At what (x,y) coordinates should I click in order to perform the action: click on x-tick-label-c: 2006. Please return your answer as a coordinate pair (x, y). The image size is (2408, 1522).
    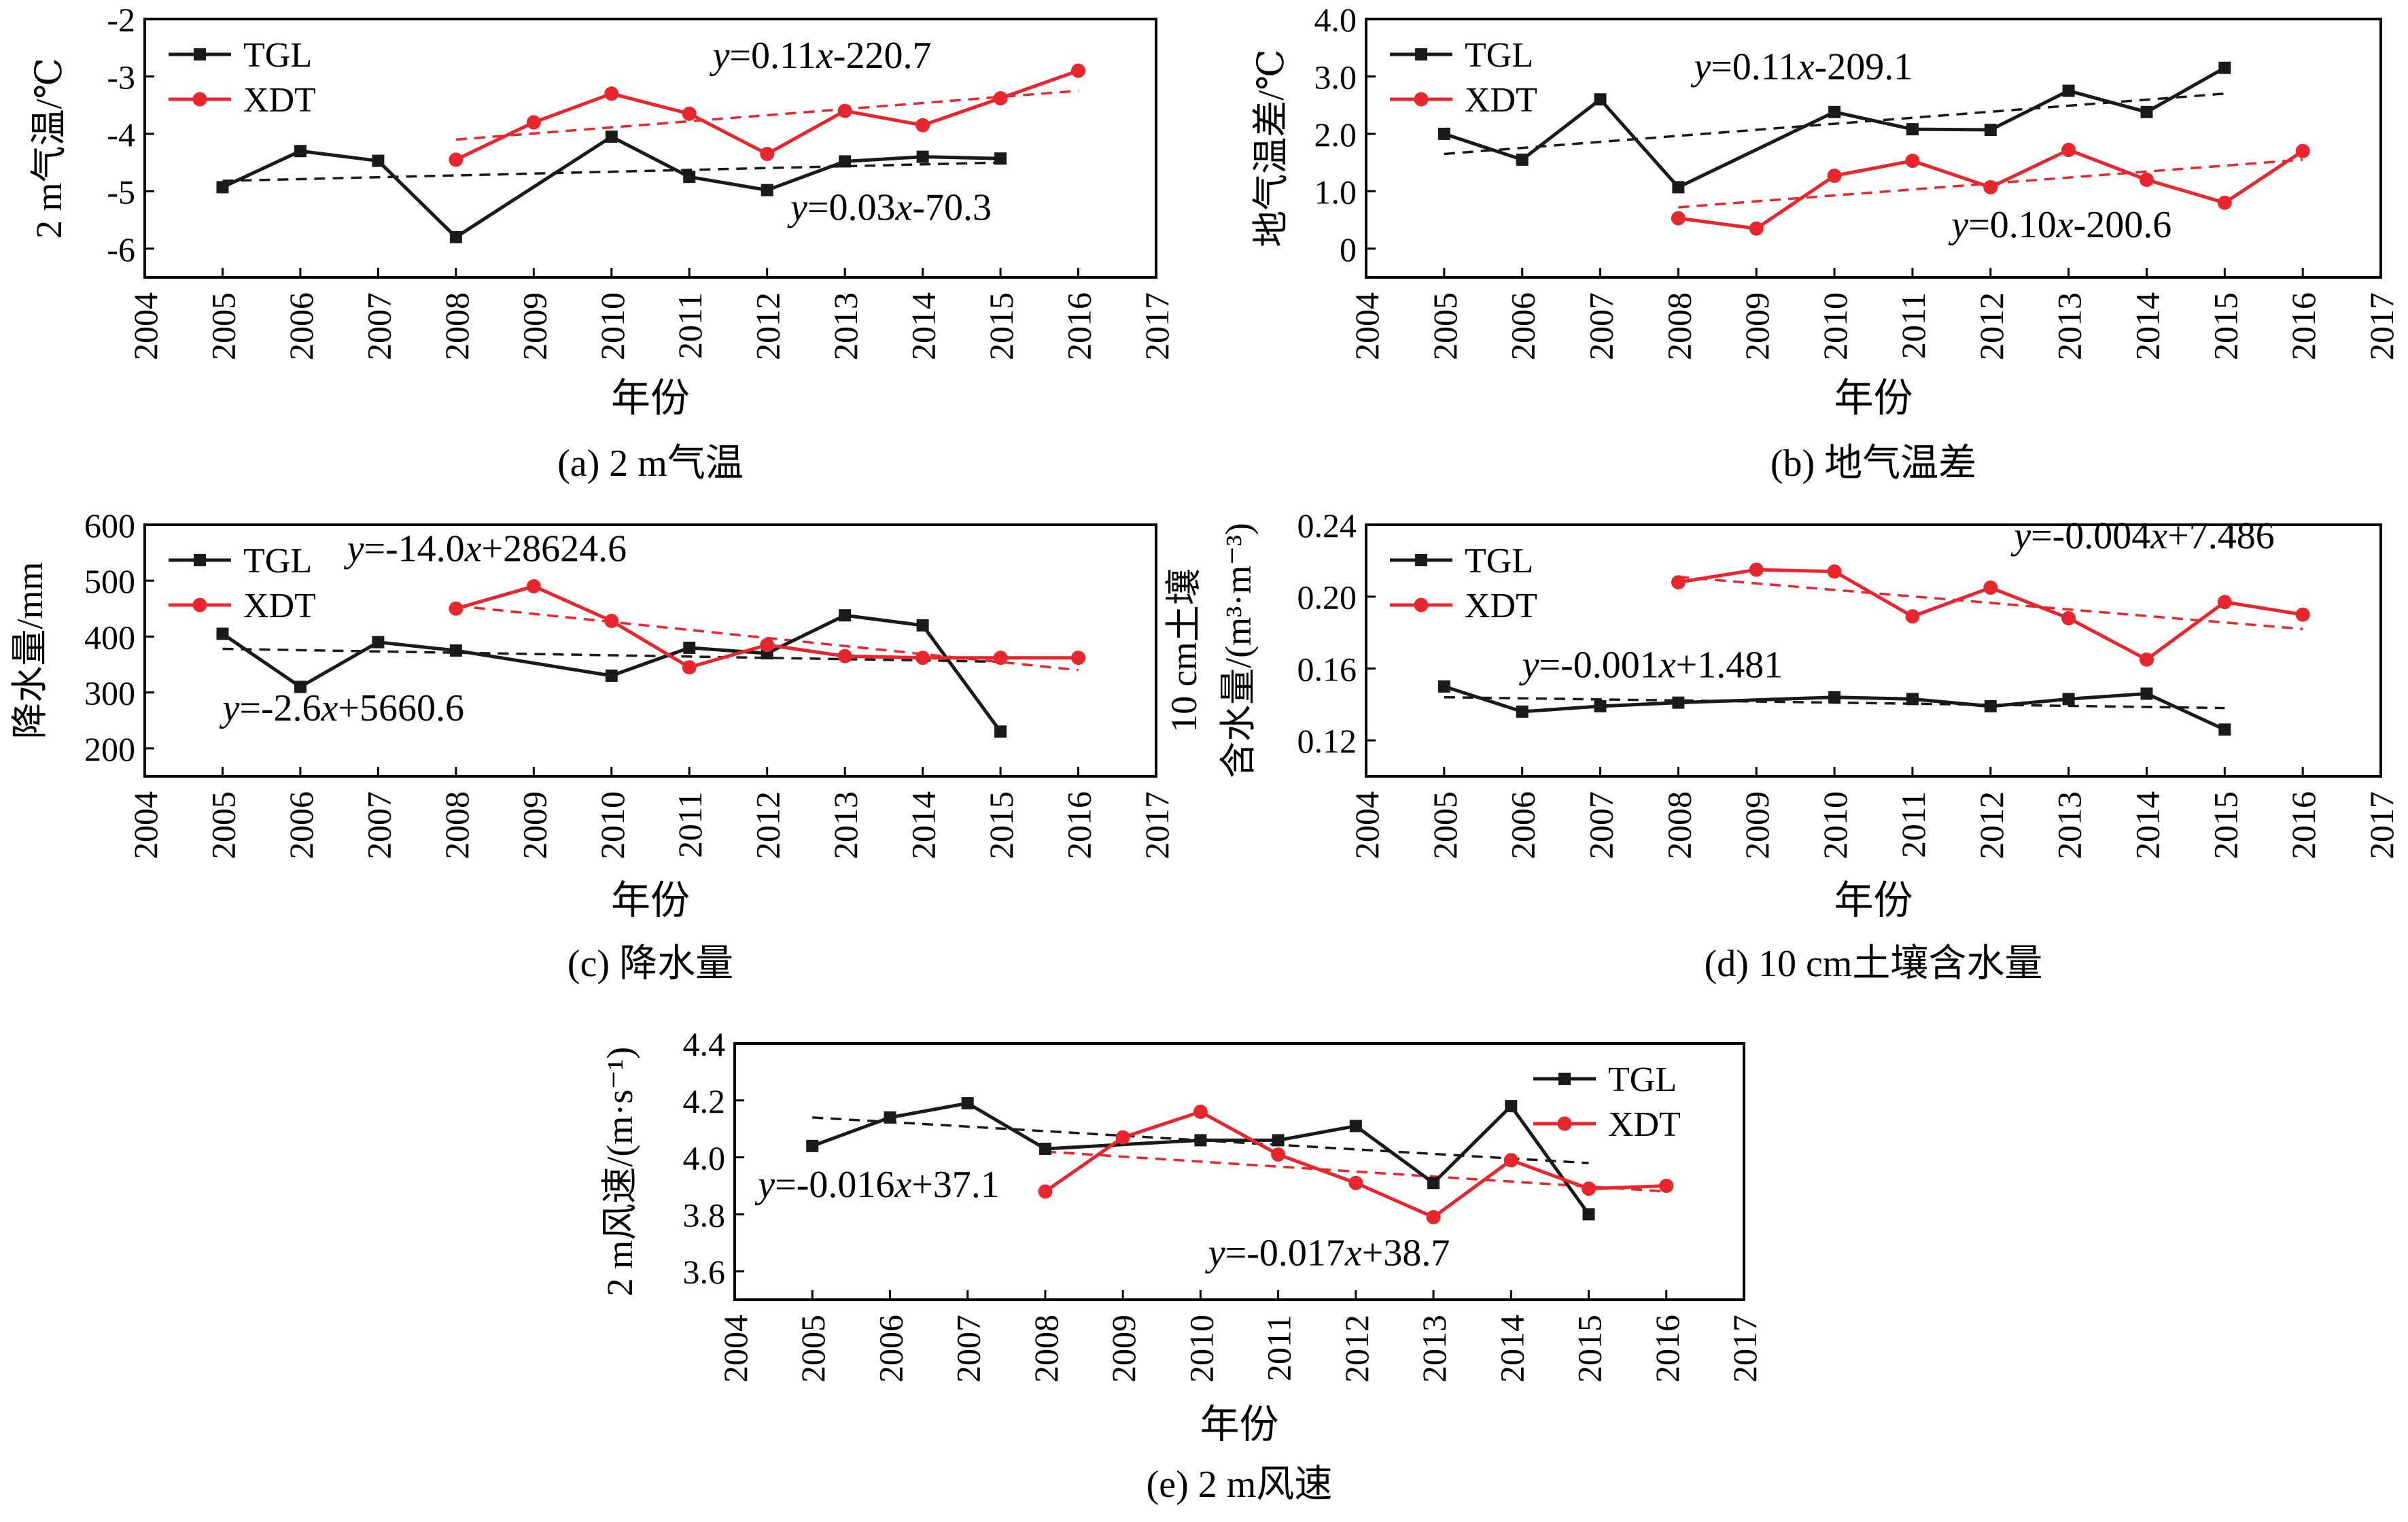
    Looking at the image, I should click on (301, 825).